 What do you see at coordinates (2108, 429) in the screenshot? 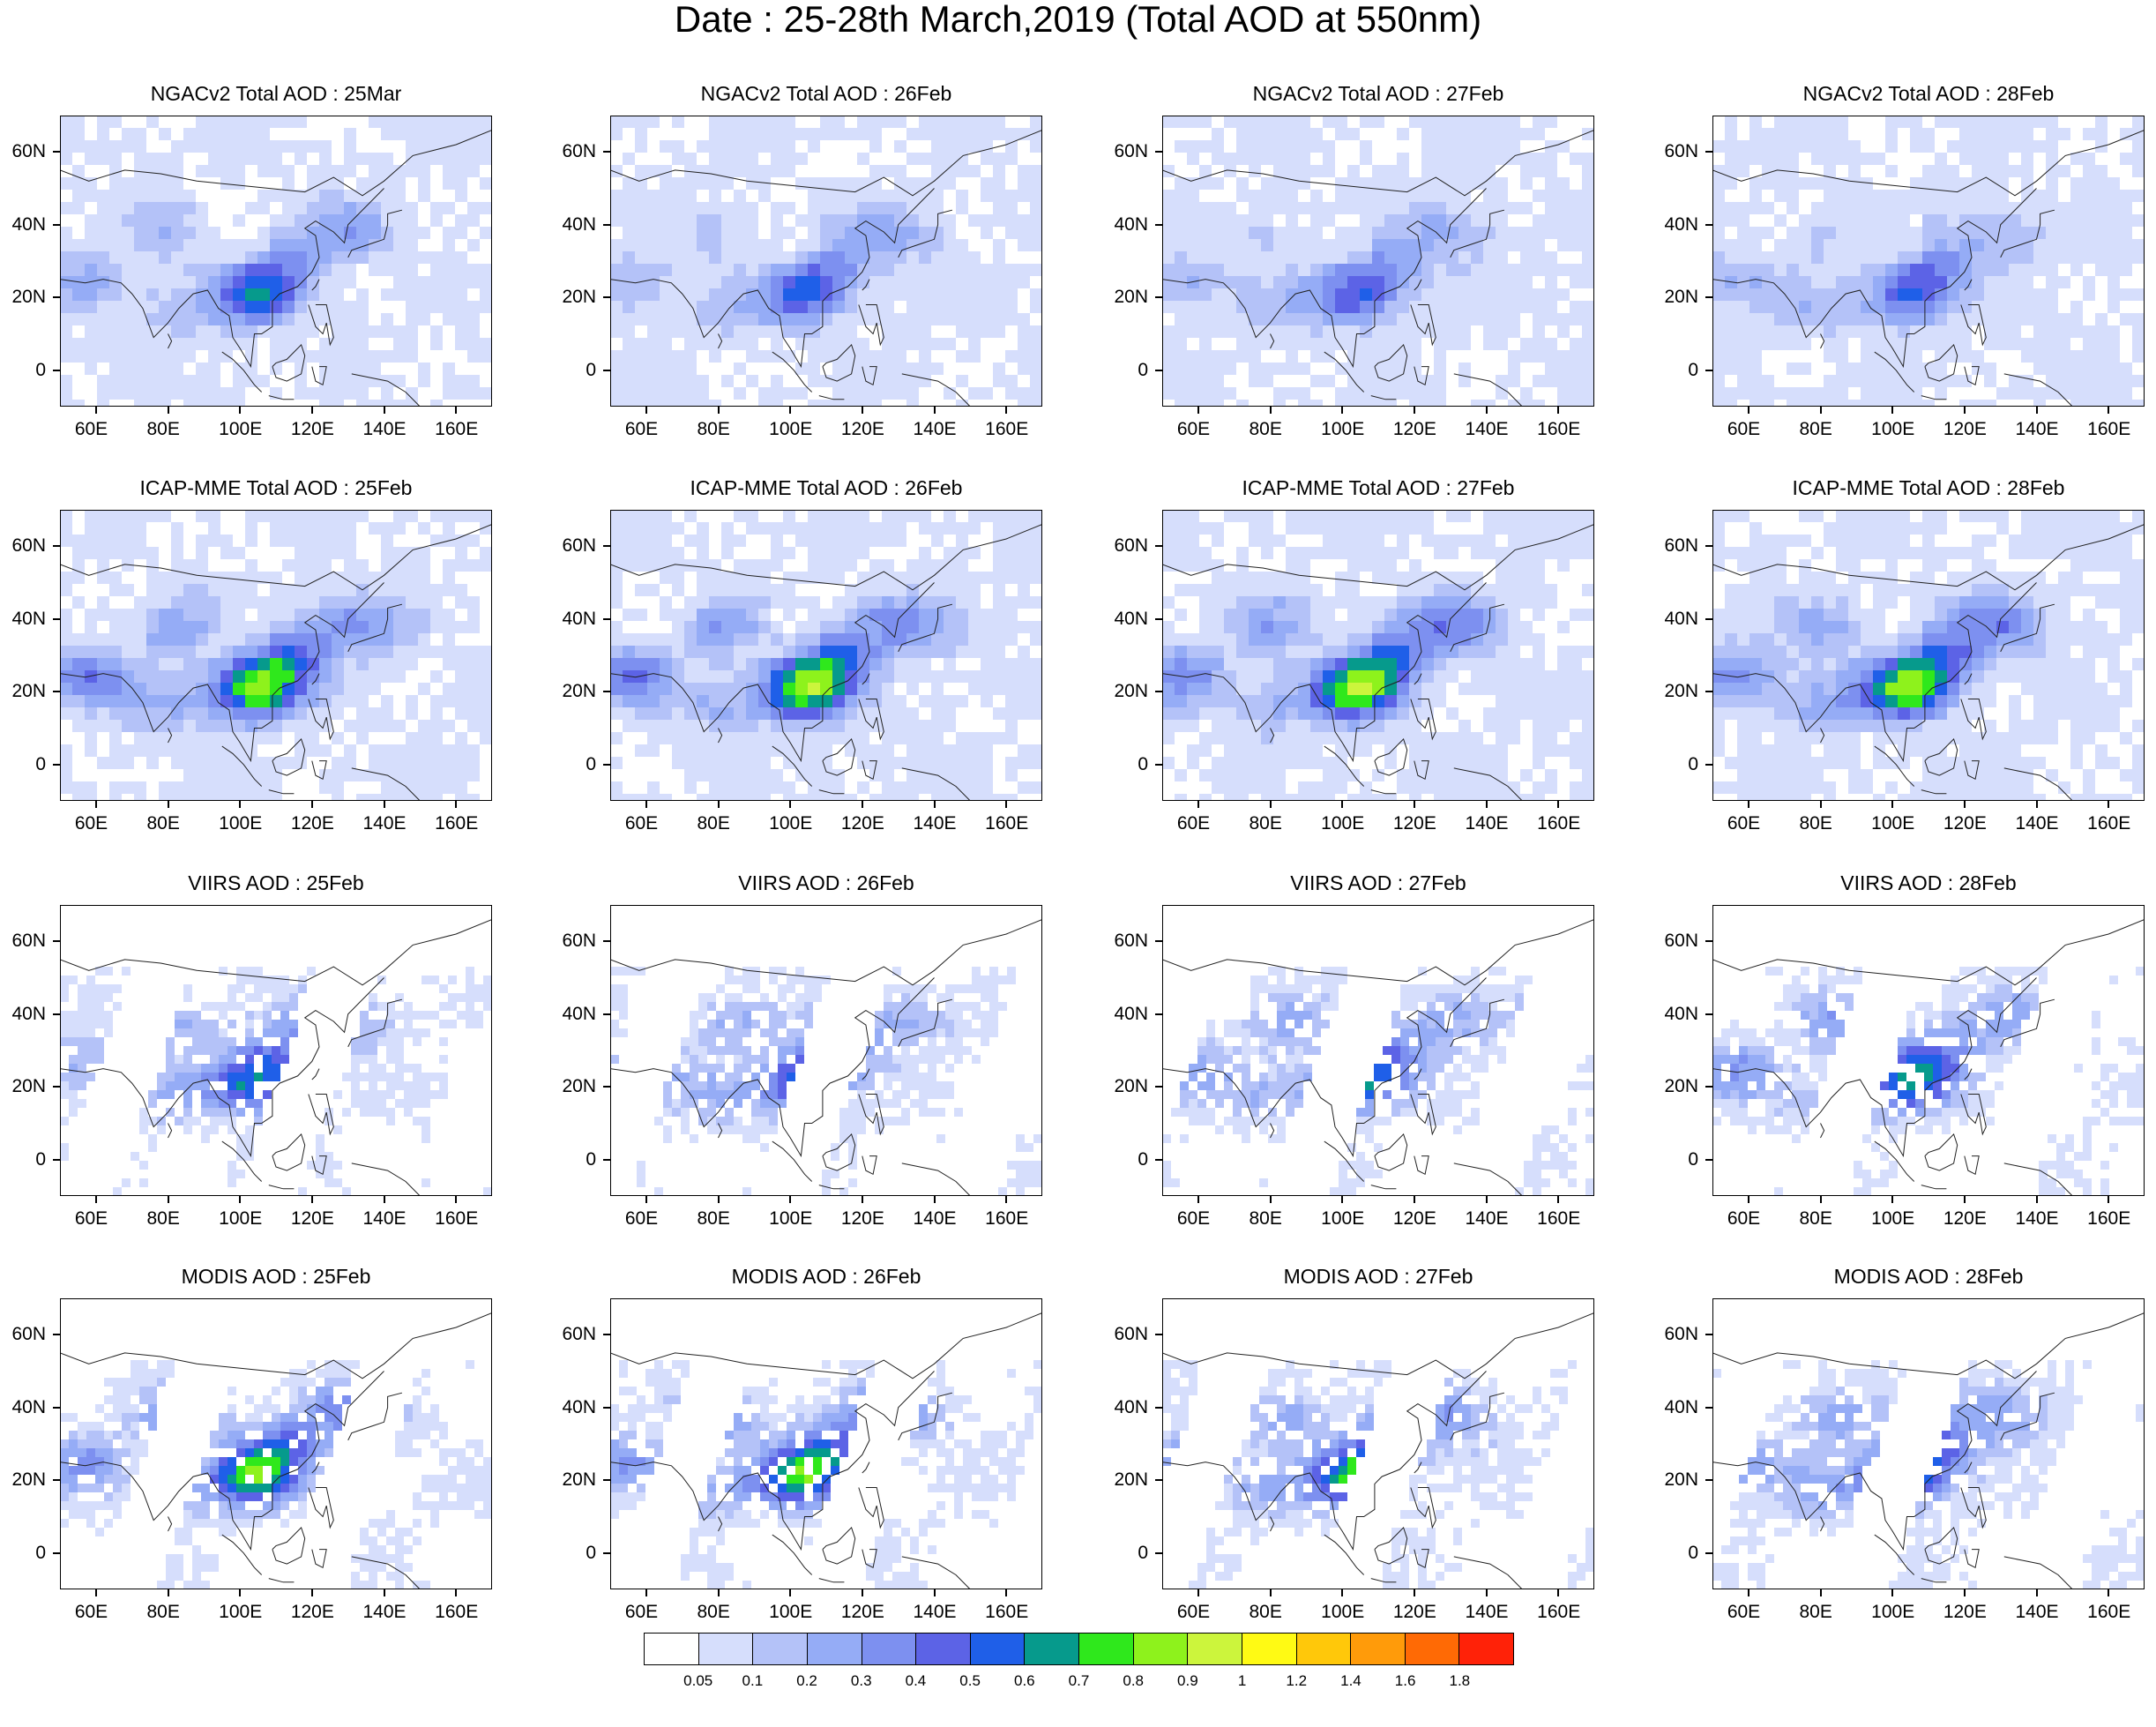
I see `x-tick-label: 160E` at bounding box center [2108, 429].